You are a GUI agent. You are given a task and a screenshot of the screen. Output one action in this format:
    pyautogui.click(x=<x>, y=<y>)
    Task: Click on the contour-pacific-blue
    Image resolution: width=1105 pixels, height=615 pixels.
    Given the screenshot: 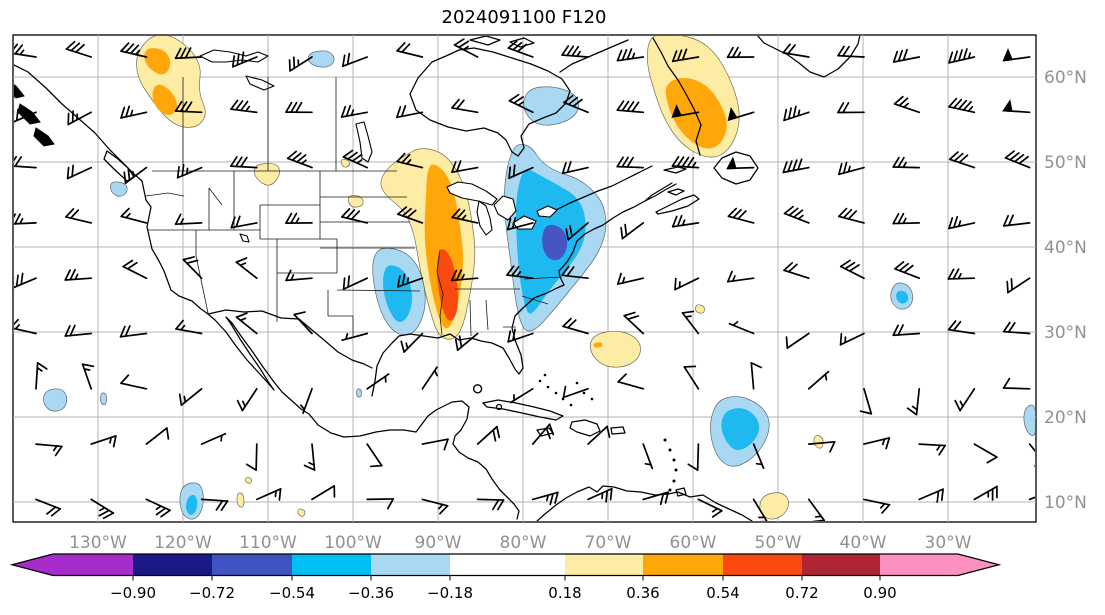 What is the action you would take?
    pyautogui.click(x=55, y=400)
    